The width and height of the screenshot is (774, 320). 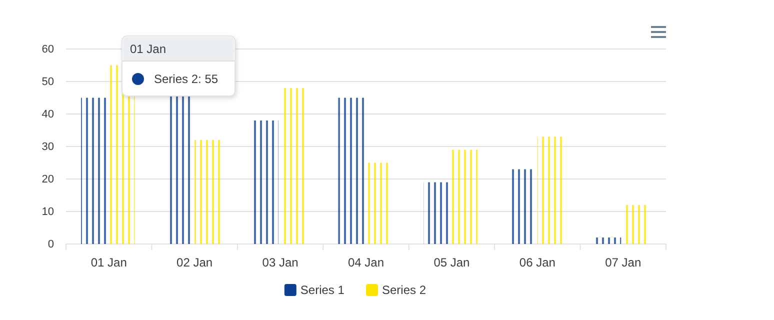 I want to click on y-tick-label: 0, so click(x=51, y=244).